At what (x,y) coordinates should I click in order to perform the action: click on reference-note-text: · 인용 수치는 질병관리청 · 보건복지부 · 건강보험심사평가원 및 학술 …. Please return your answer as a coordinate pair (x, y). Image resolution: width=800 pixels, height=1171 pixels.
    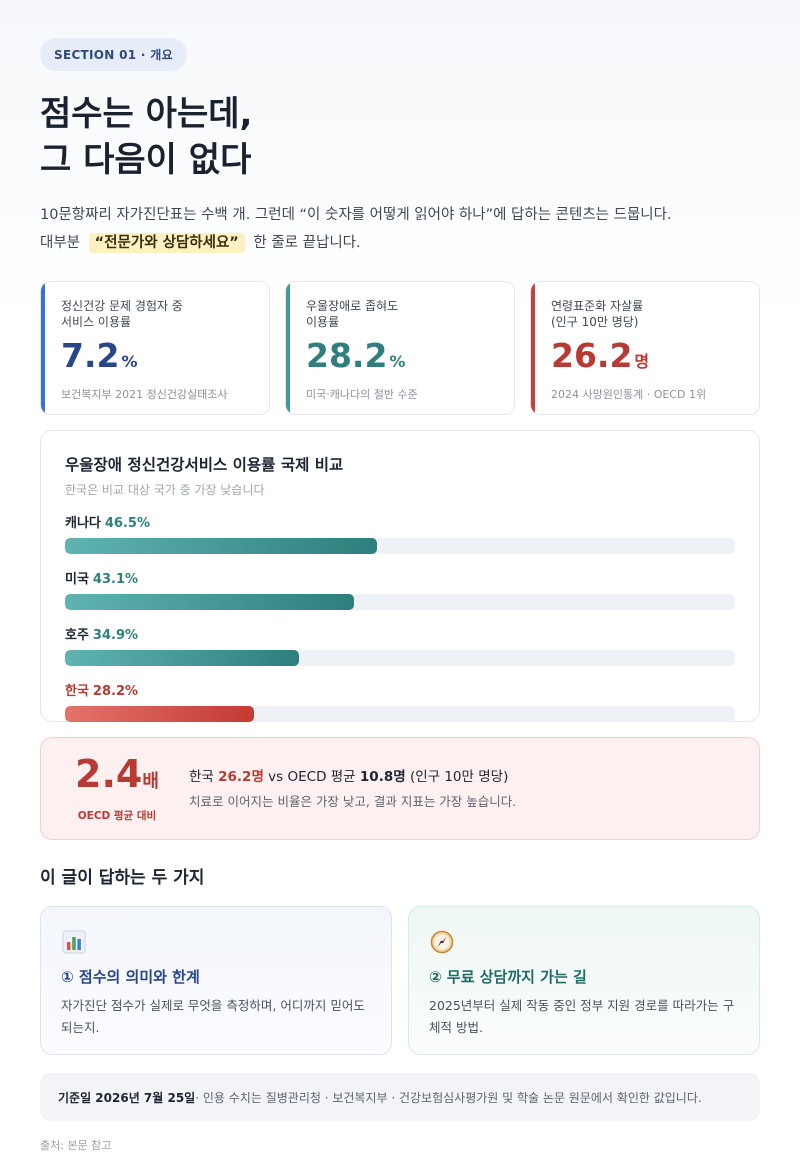
    Looking at the image, I should click on (448, 1097).